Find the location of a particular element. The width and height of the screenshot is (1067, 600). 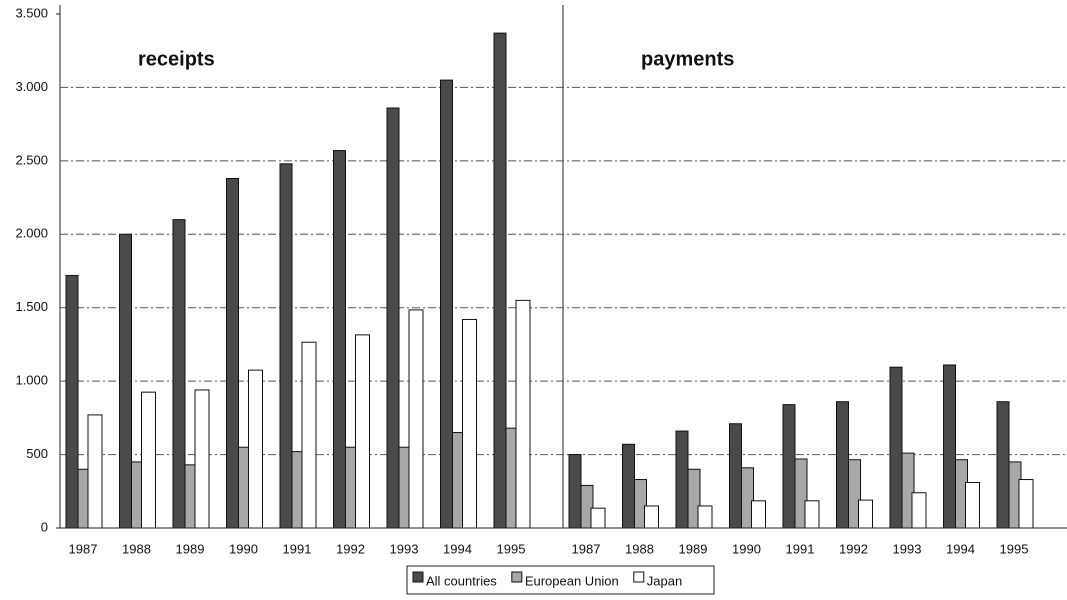

legend-box is located at coordinates (560, 580).